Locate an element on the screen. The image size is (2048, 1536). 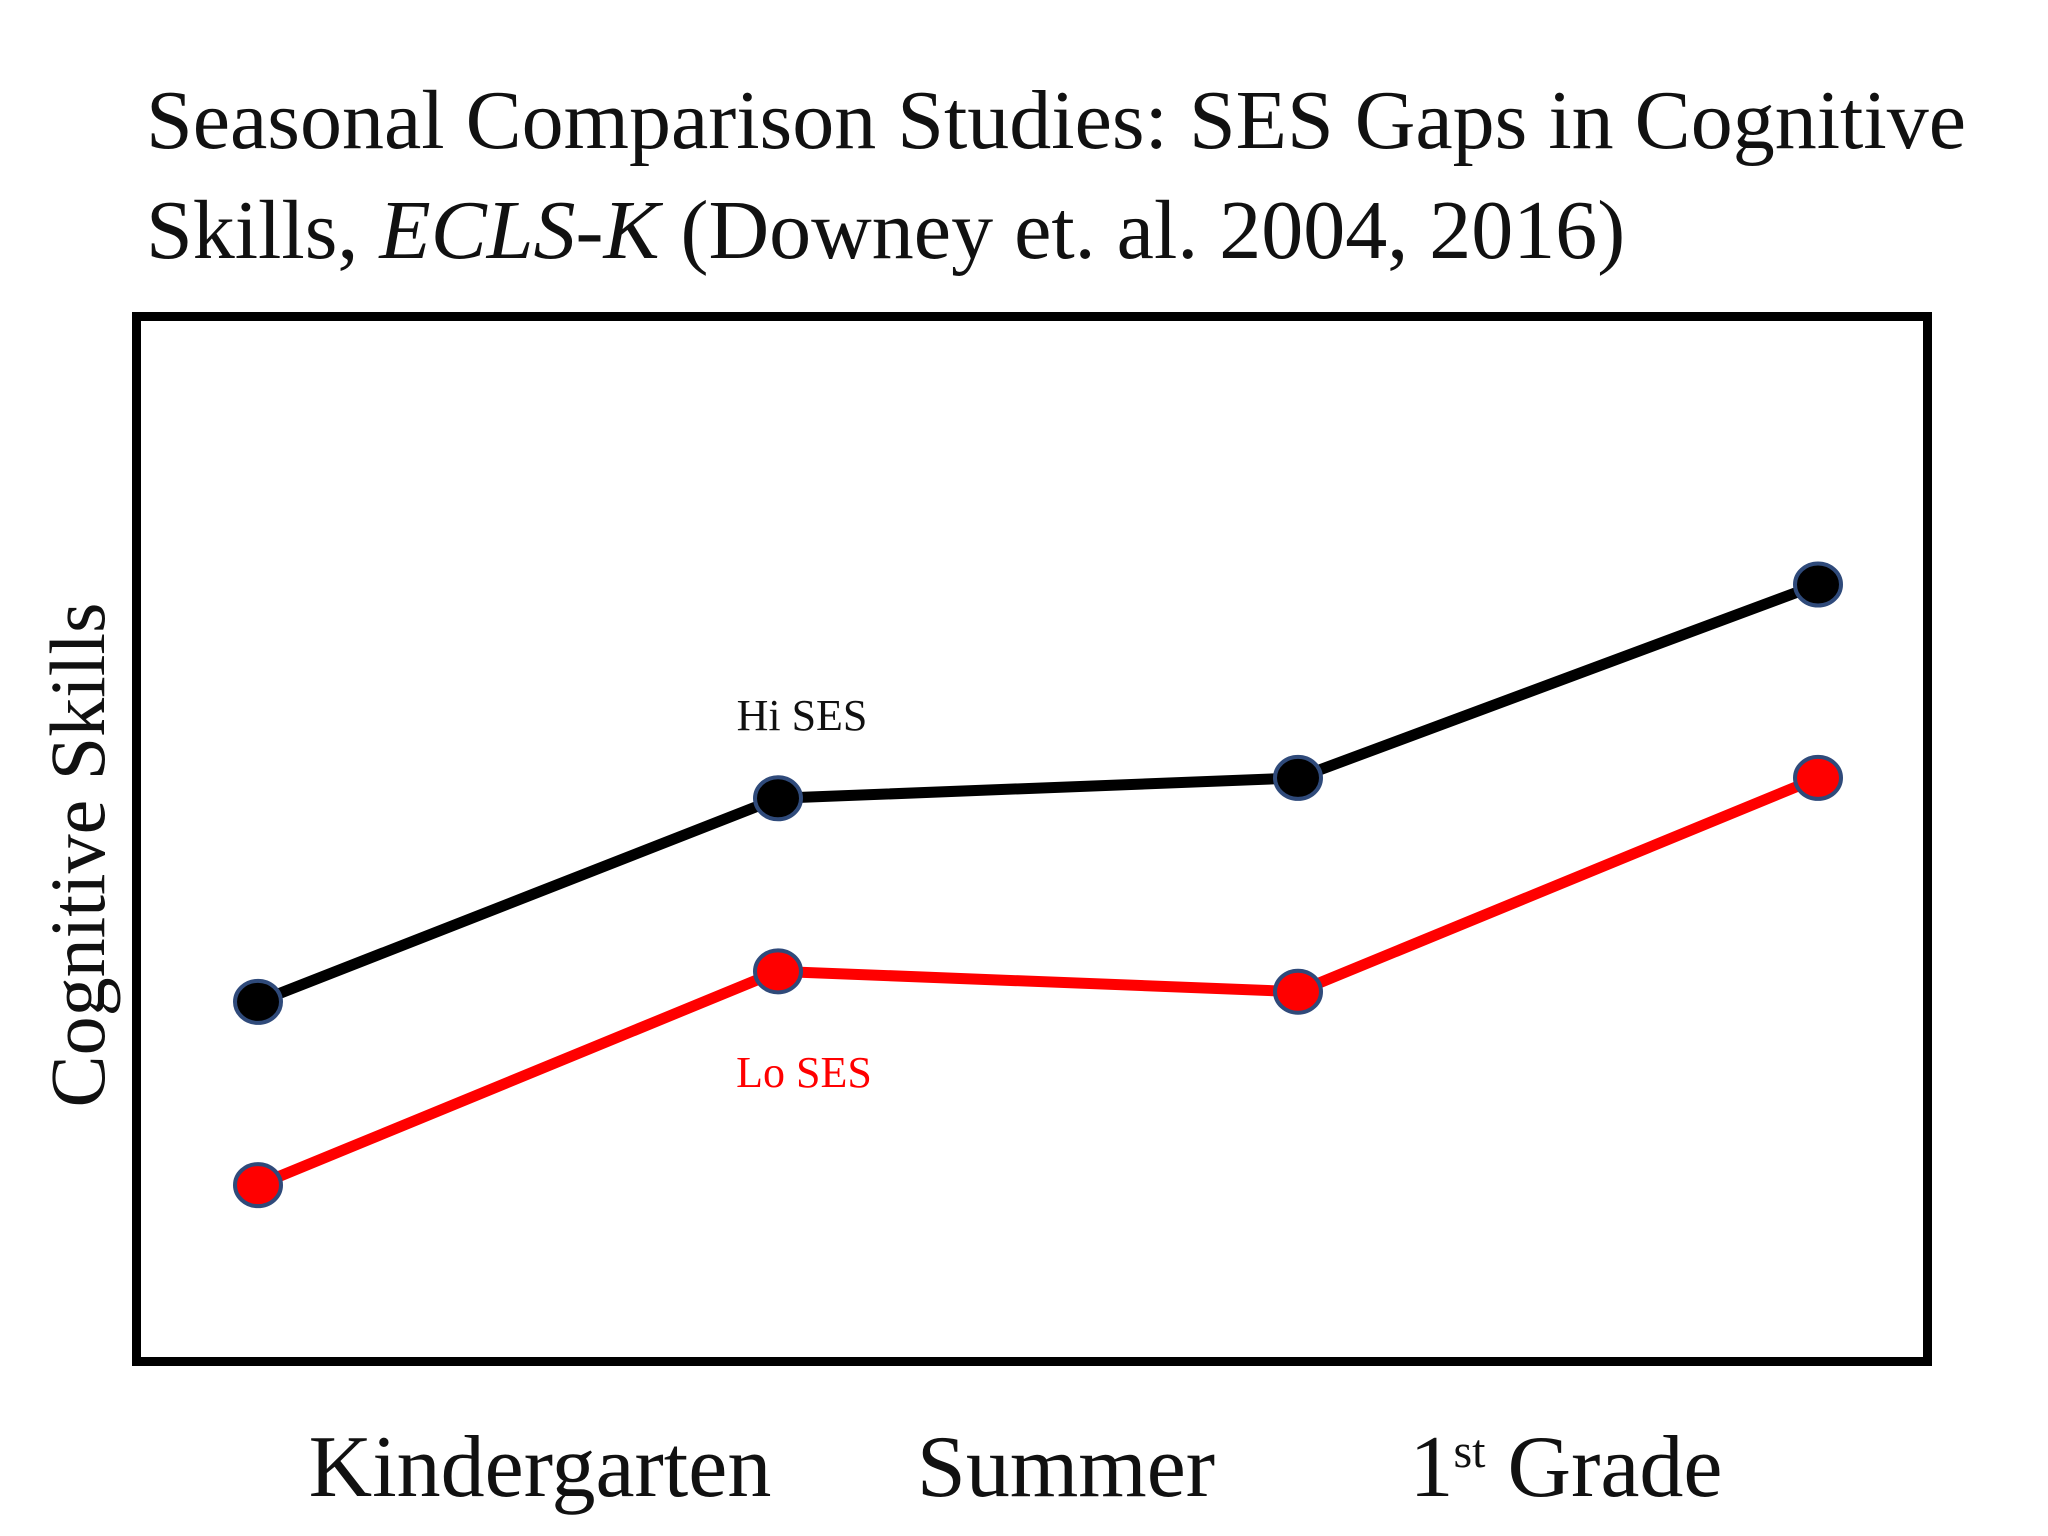
series-label-hi-ses: Hi SES is located at coordinates (802, 716).